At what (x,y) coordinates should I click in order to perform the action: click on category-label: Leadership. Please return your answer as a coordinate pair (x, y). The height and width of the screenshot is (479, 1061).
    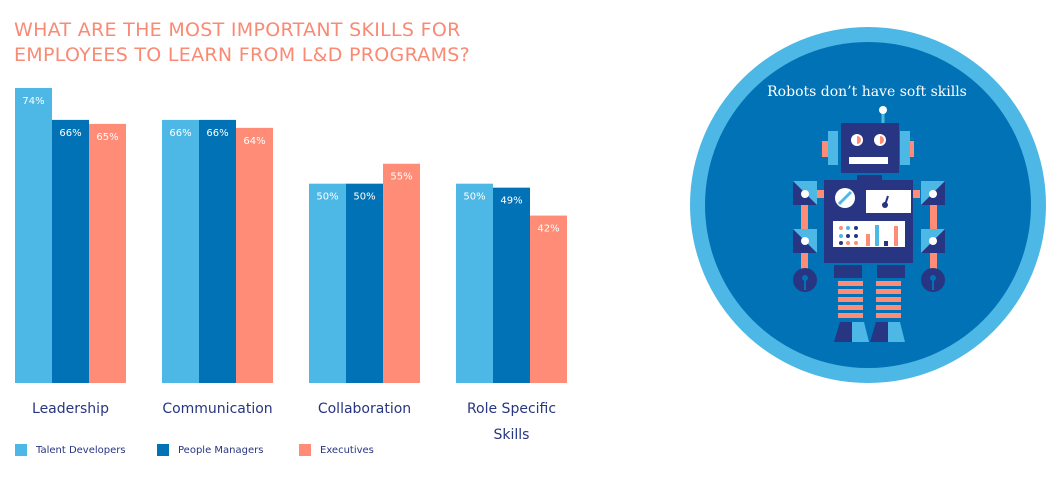
    Looking at the image, I should click on (70, 409).